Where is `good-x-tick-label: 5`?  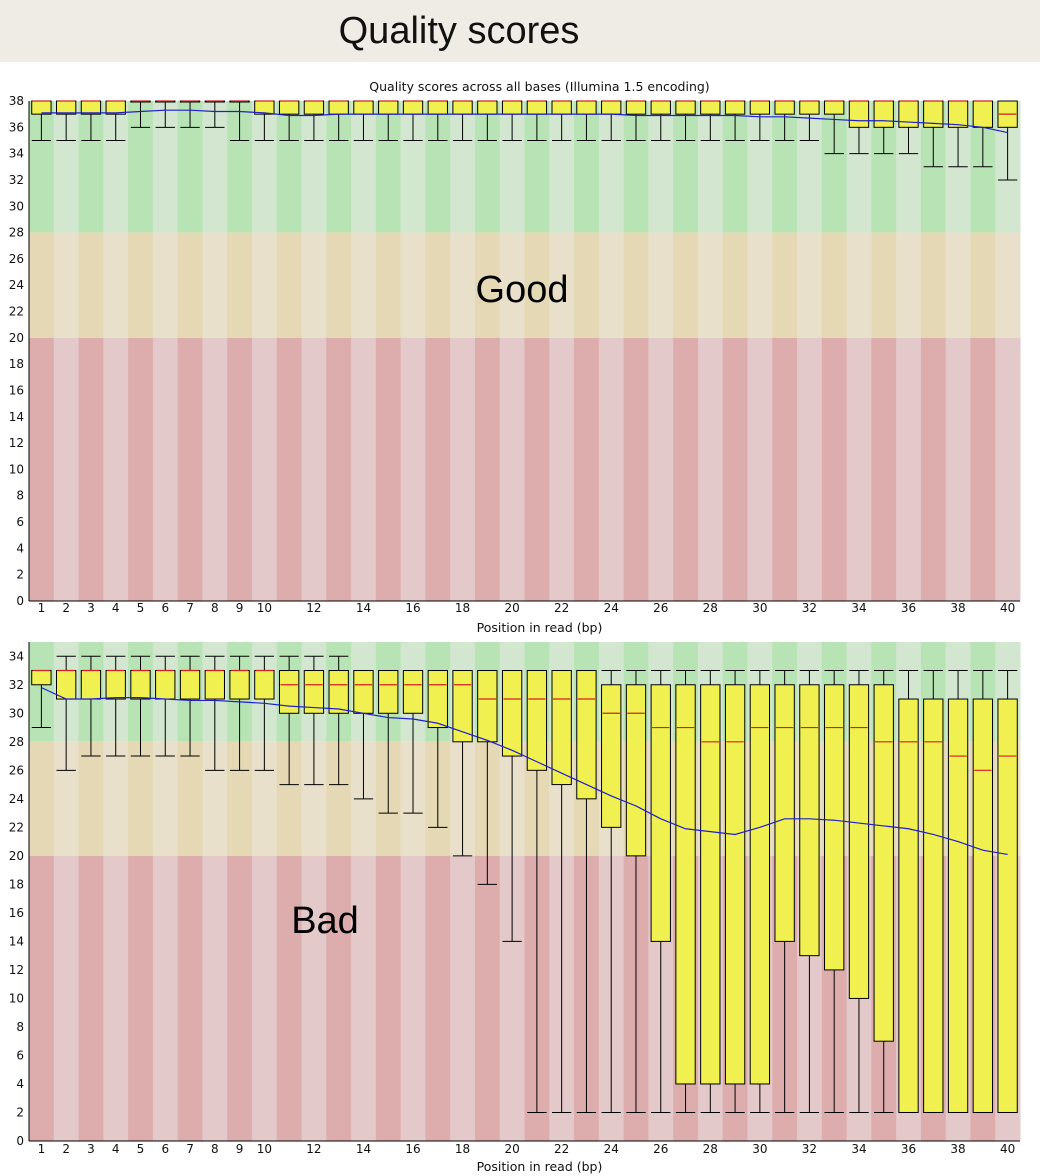
good-x-tick-label: 5 is located at coordinates (141, 608).